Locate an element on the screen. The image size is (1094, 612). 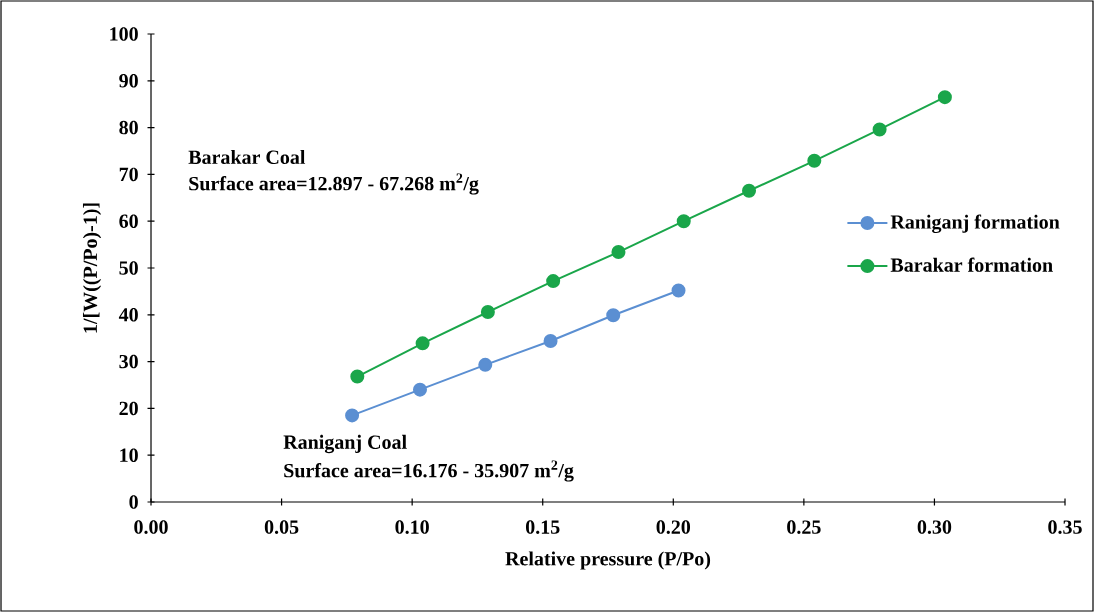
y-tick-label: 90 is located at coordinates (128, 81).